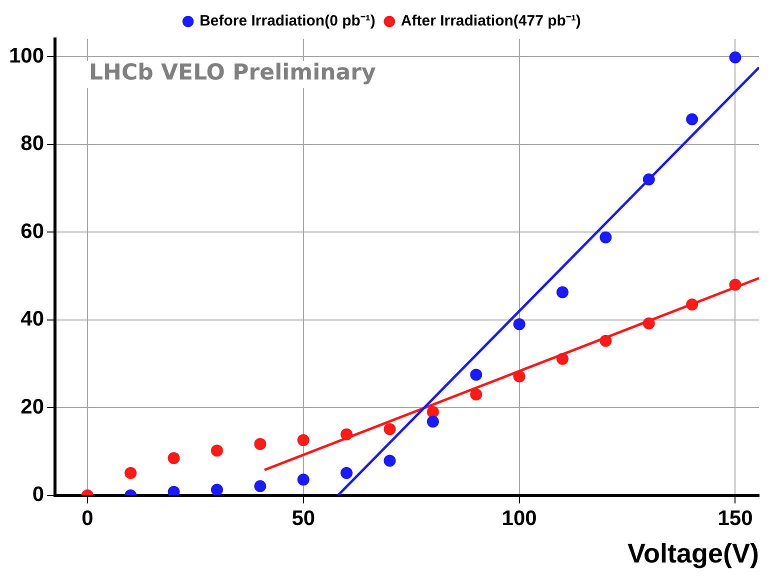  I want to click on y-tick-label: 100, so click(26, 56).